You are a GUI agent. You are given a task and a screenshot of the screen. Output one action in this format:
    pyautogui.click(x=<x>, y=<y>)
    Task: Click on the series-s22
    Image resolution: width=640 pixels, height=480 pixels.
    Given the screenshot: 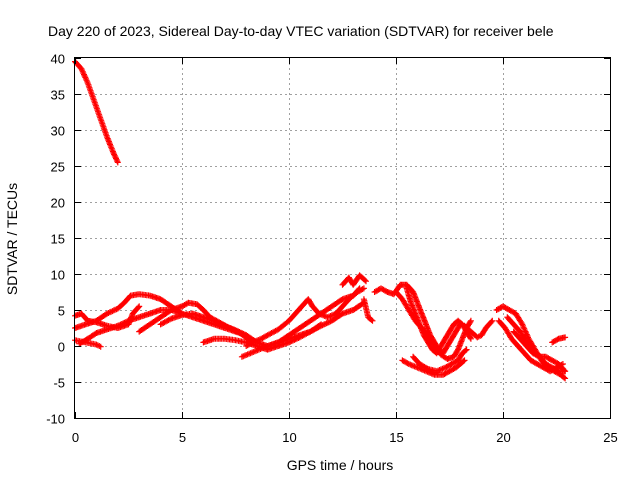 What is the action you would take?
    pyautogui.click(x=539, y=351)
    